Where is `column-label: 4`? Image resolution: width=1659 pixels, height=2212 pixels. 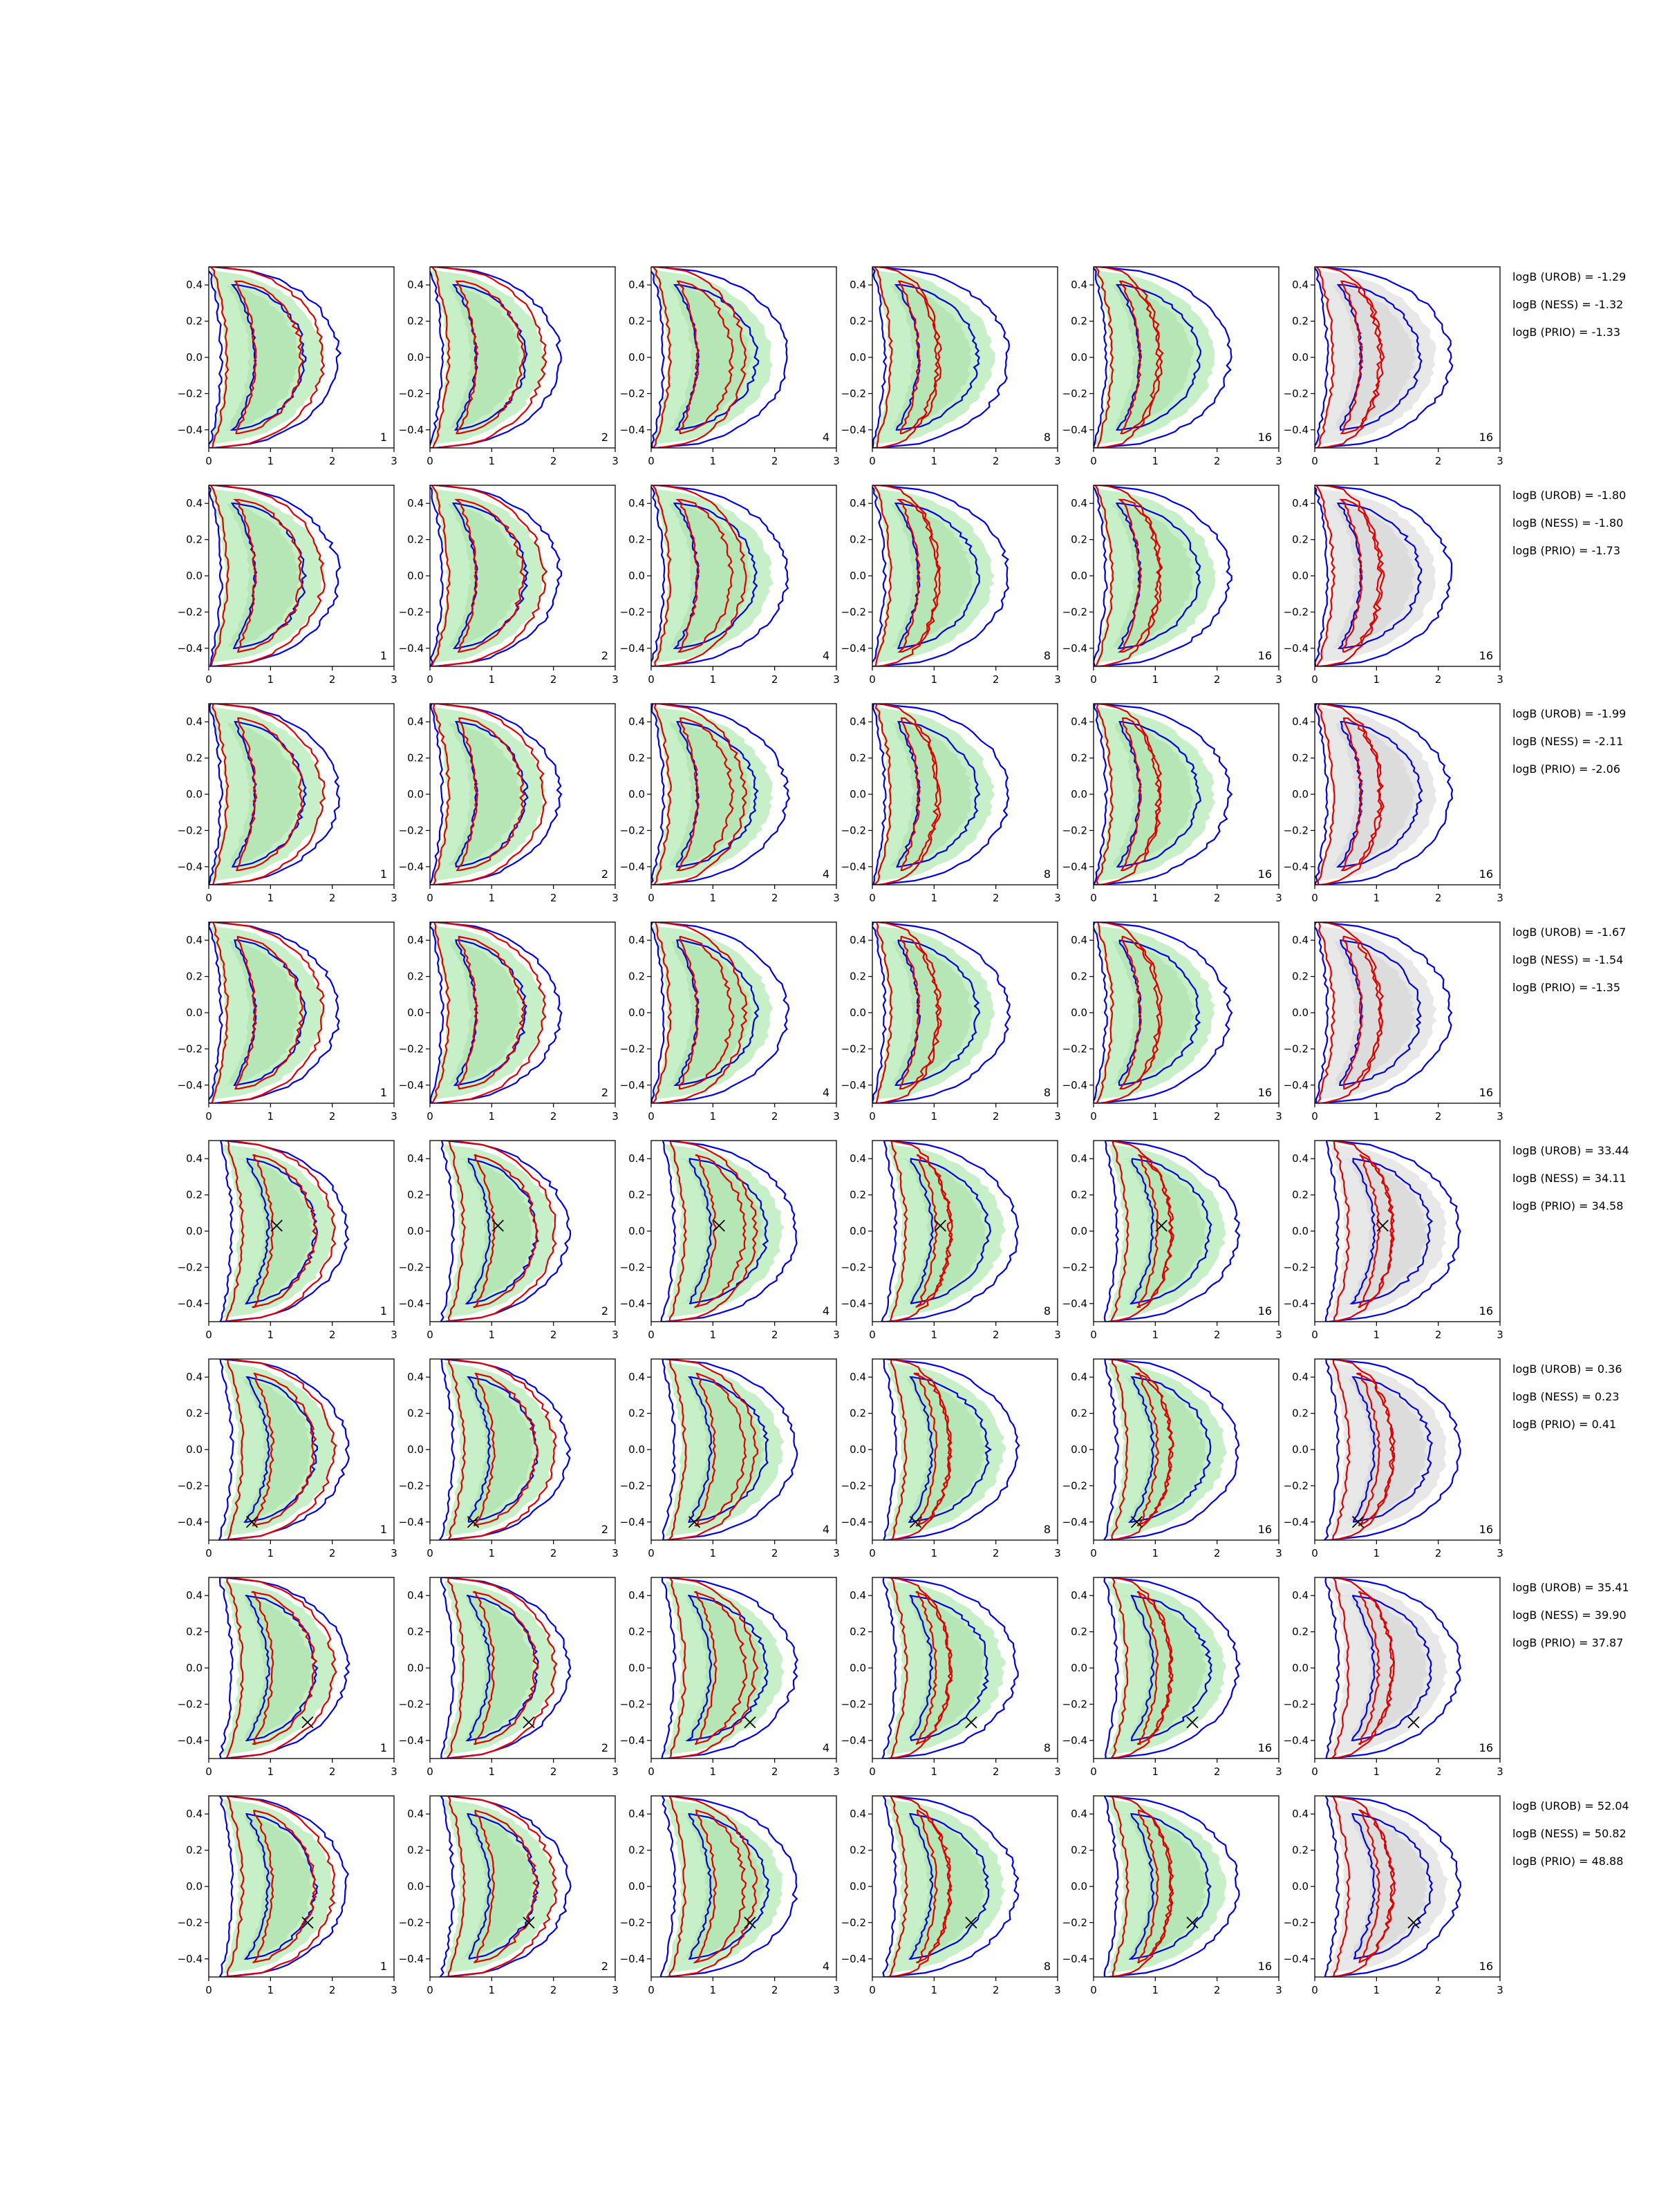 column-label: 4 is located at coordinates (826, 438).